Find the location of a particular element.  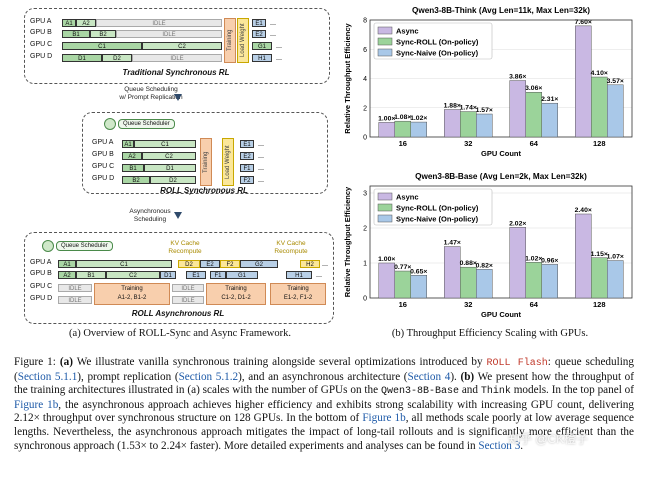

task-block: E2 is located at coordinates (247, 156).